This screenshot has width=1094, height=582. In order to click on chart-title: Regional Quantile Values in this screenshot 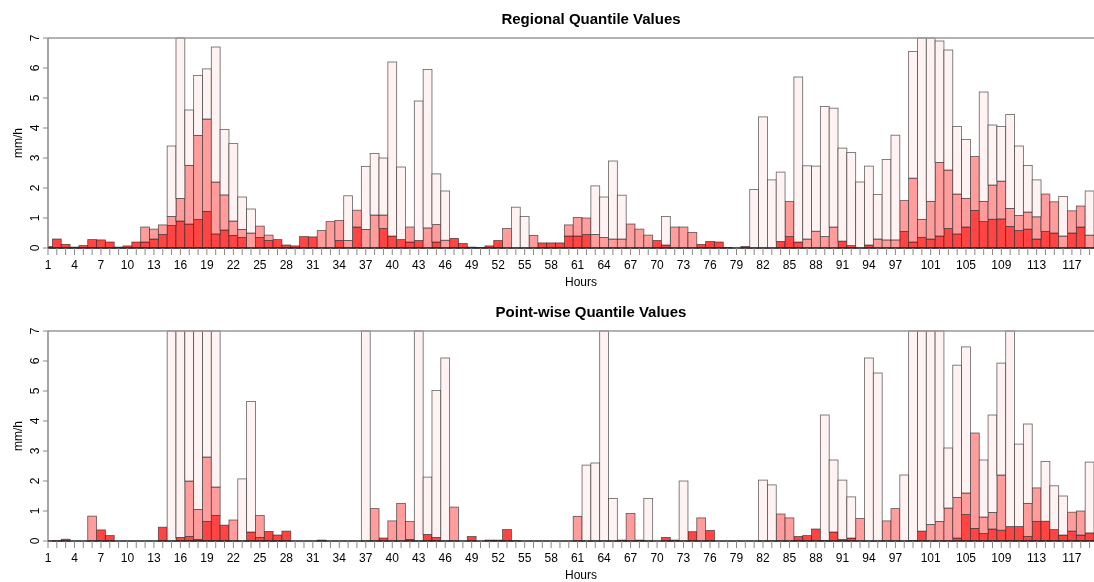, I will do `click(591, 18)`.